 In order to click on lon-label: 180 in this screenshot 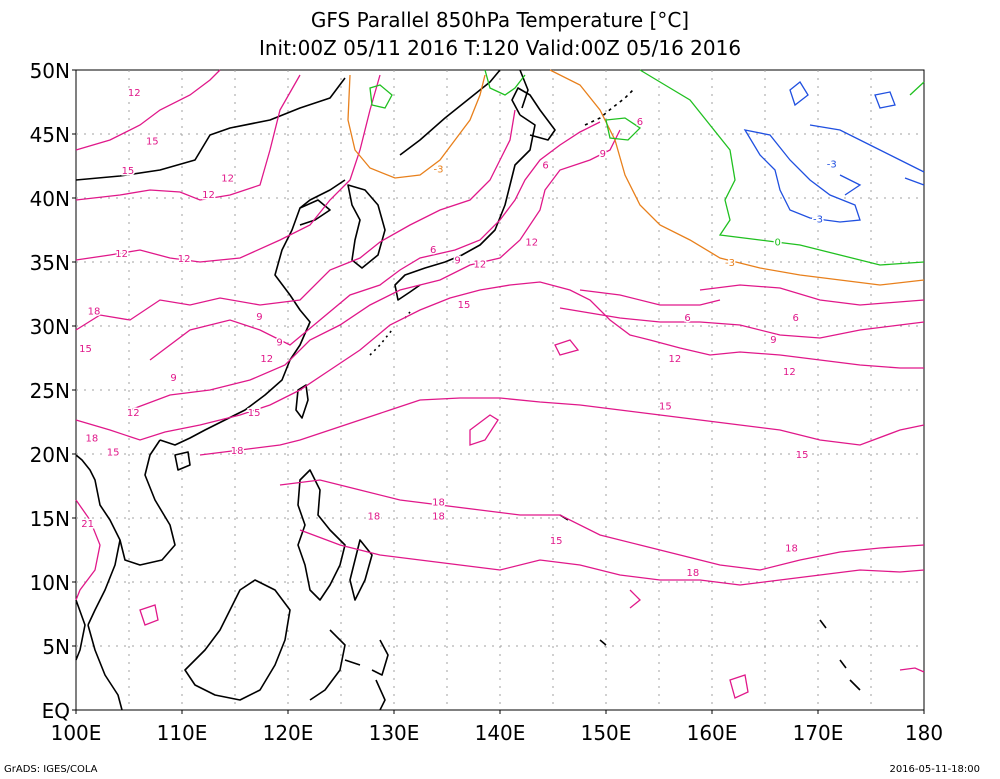, I will do `click(924, 733)`.